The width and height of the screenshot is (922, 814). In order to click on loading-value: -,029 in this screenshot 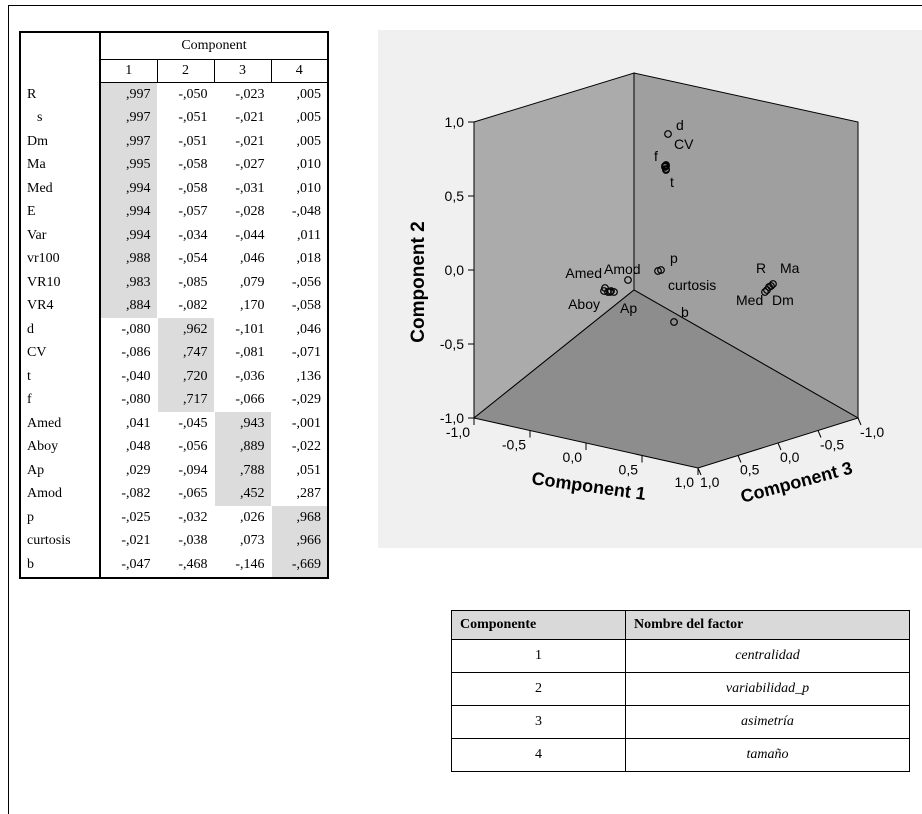, I will do `click(299, 400)`.